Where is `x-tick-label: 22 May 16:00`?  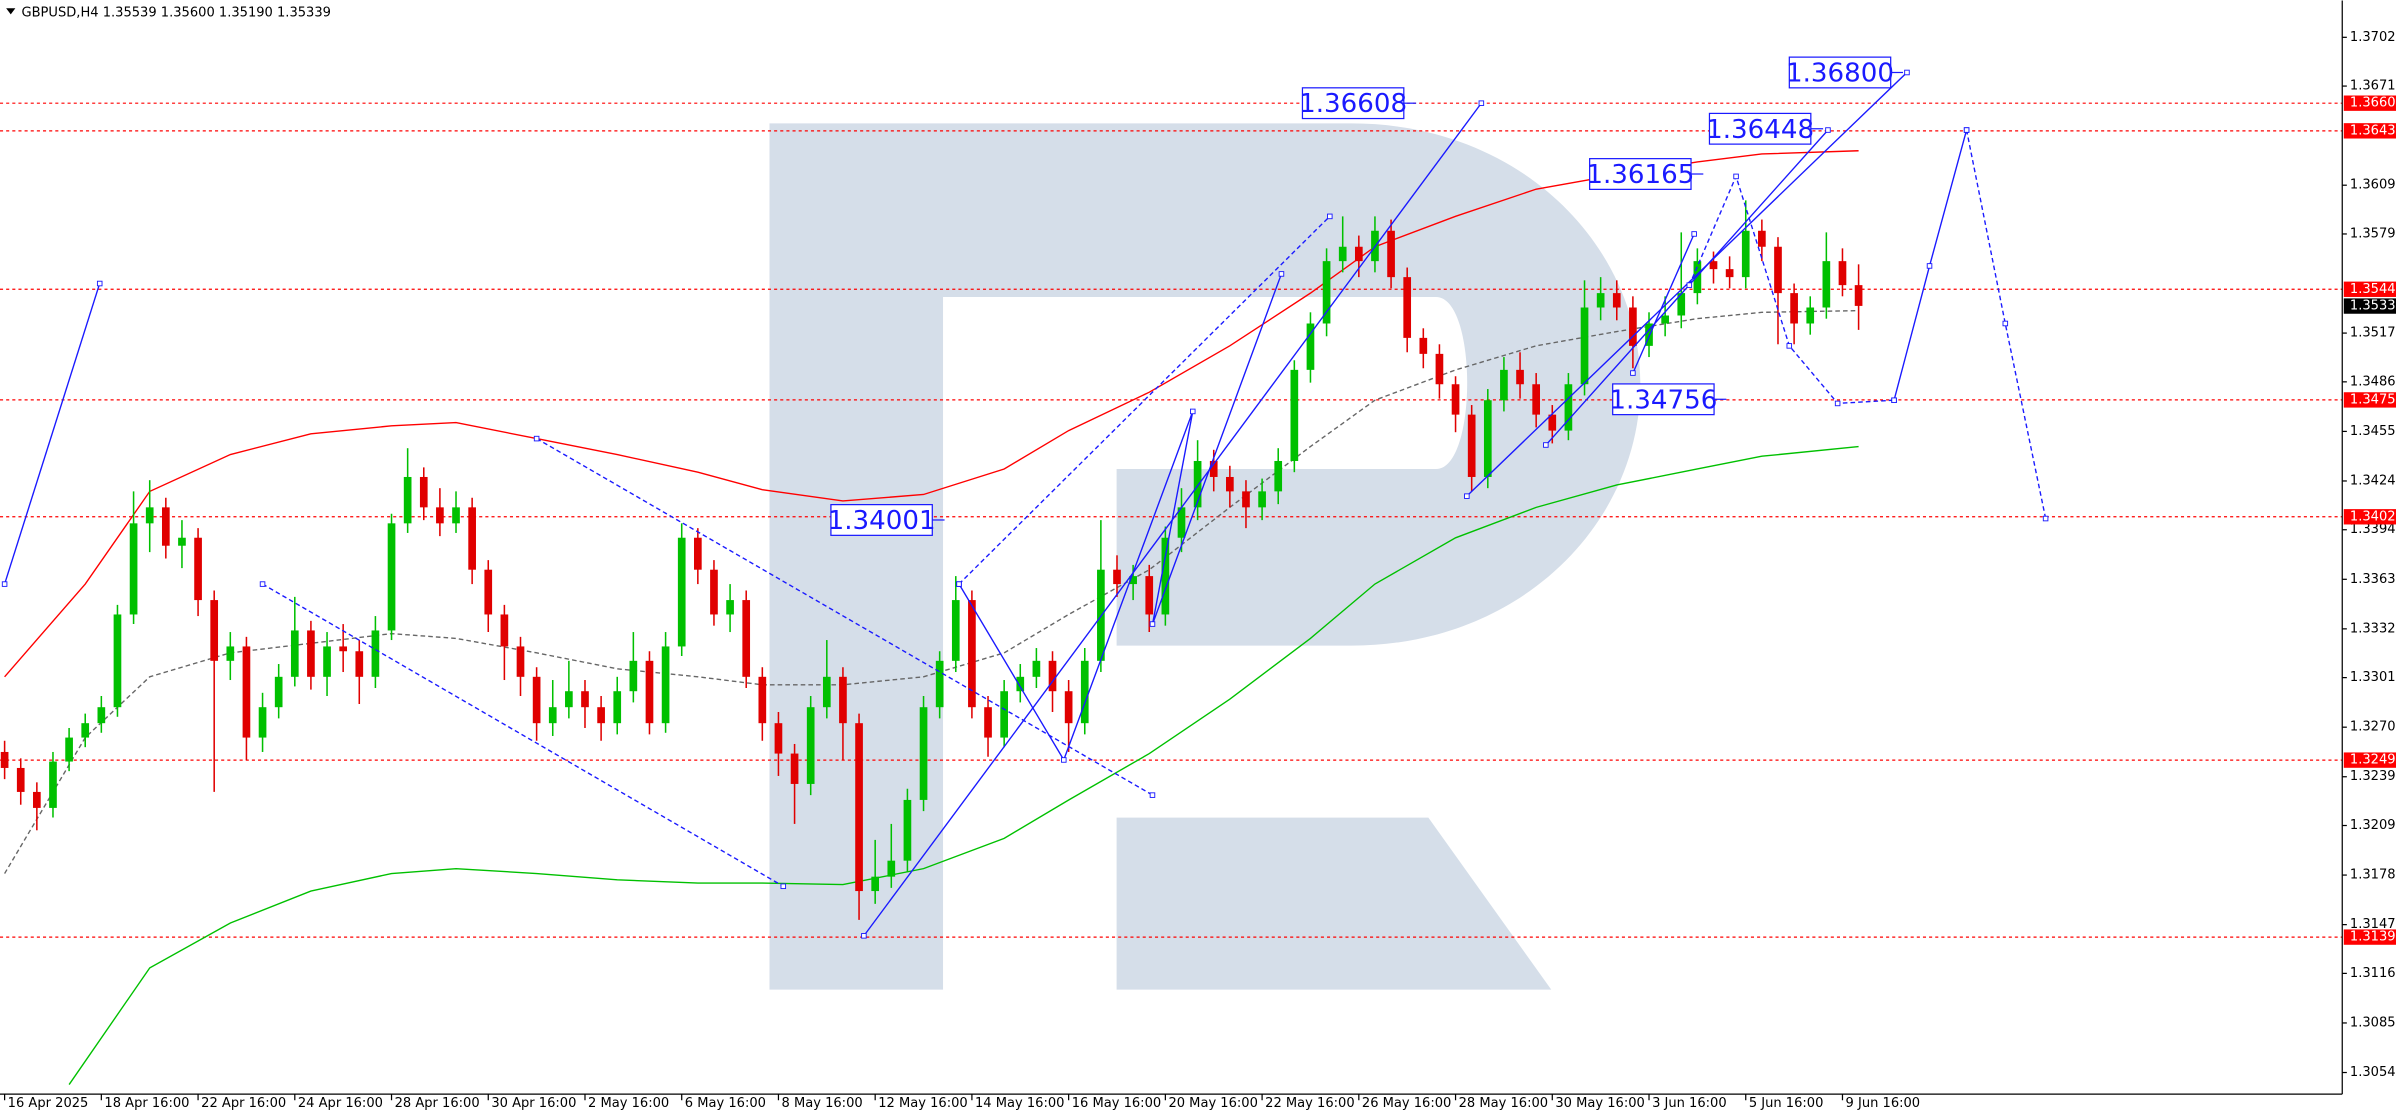 x-tick-label: 22 May 16:00 is located at coordinates (1309, 1103).